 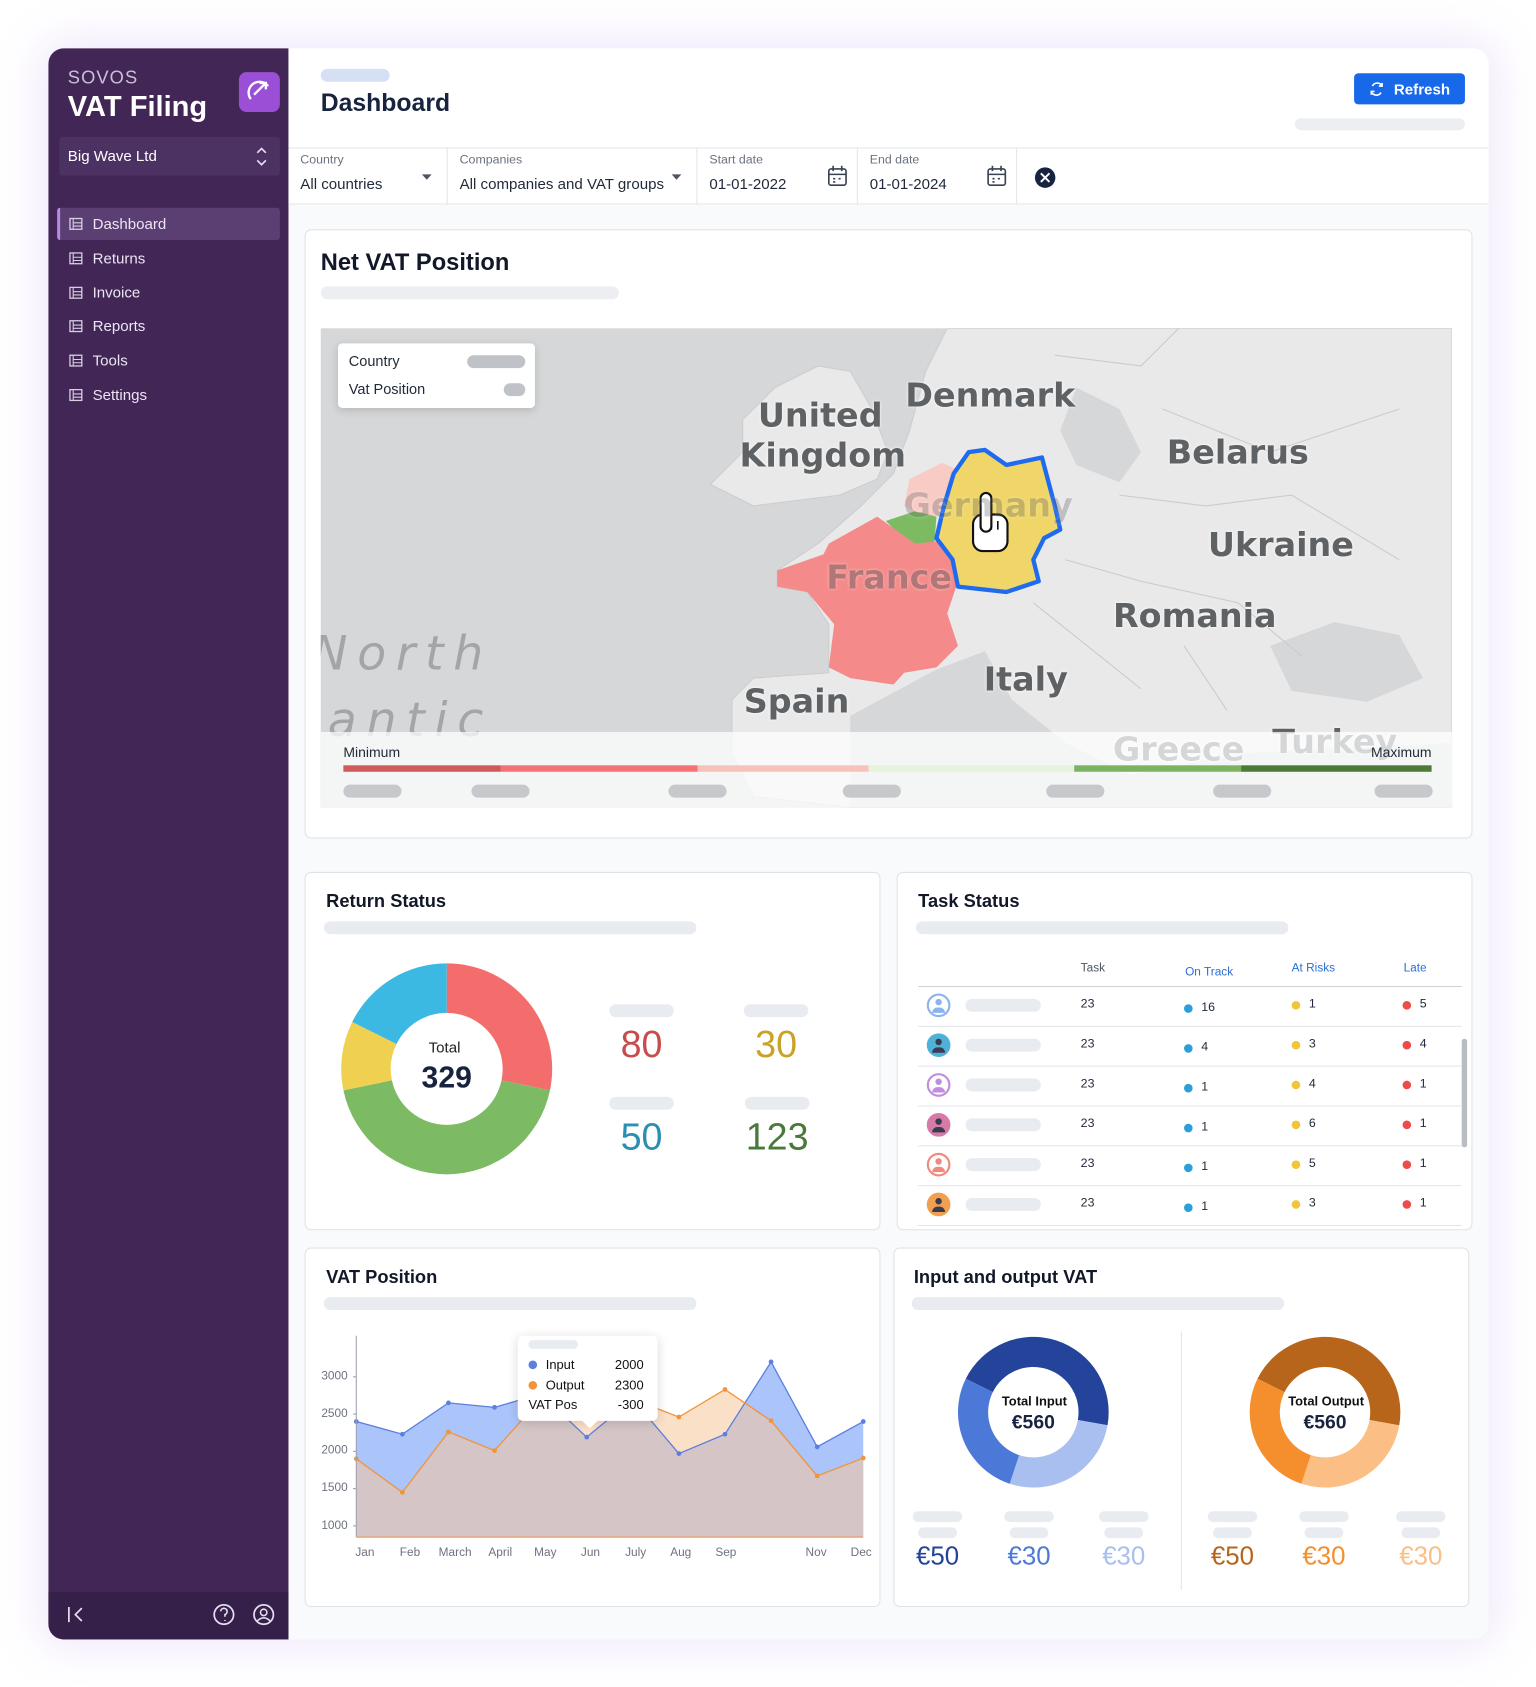 I want to click on logo-glyph, so click(x=258, y=90).